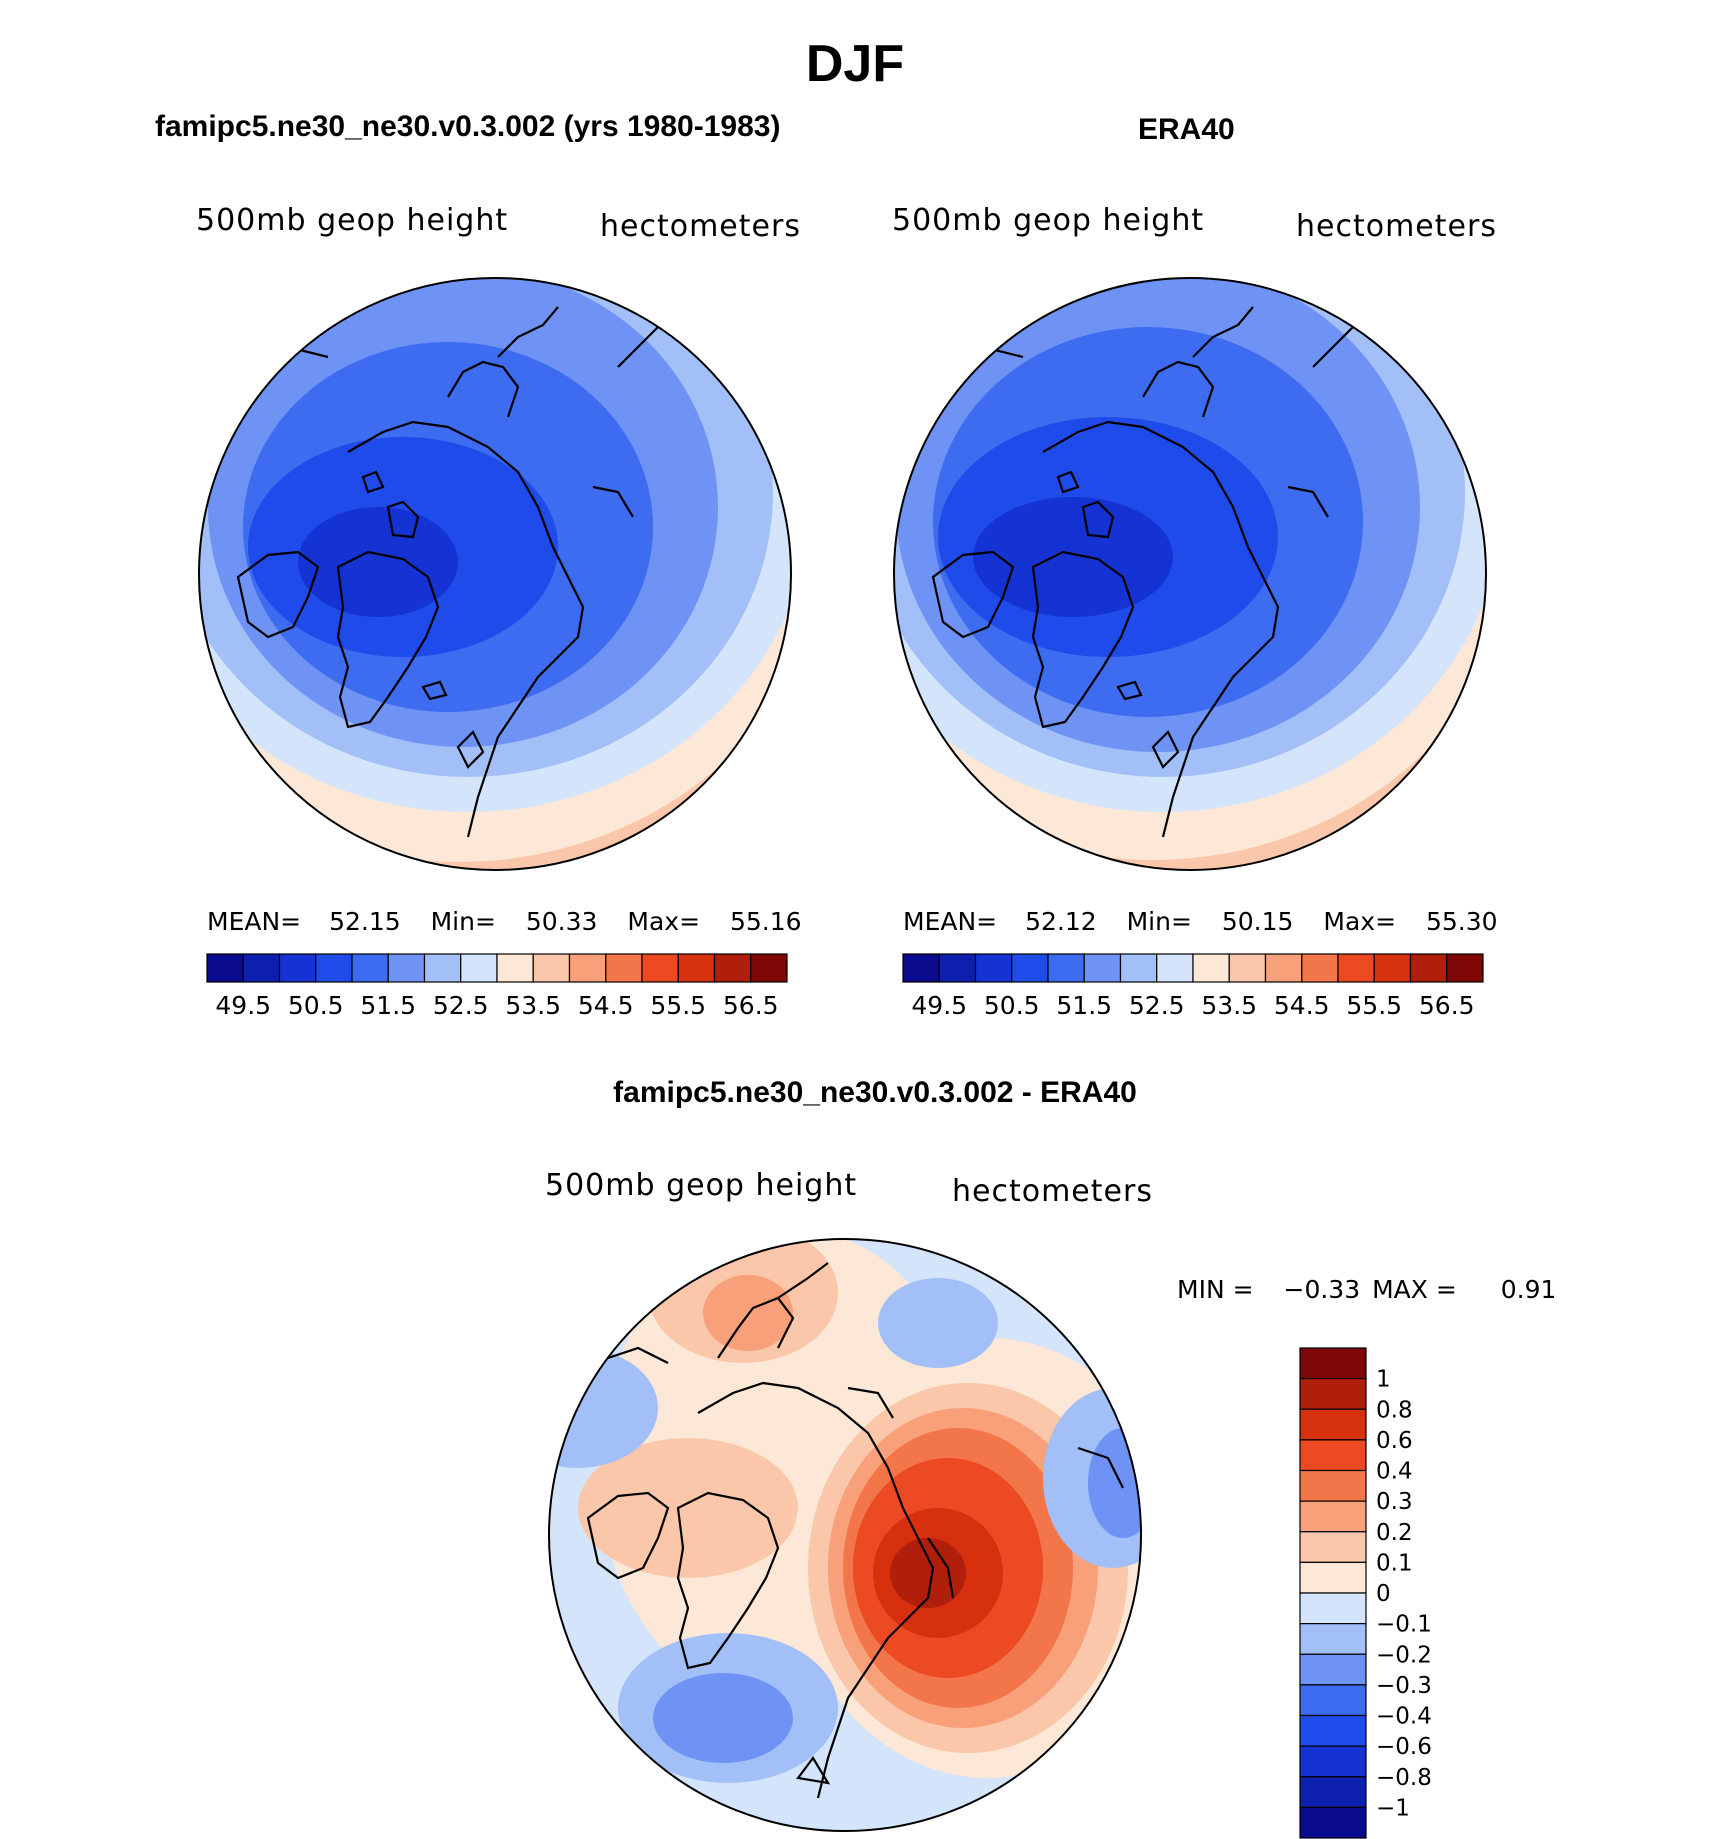 The width and height of the screenshot is (1710, 1839). I want to click on panel-2-colorbar-label: 52.5, so click(1157, 1005).